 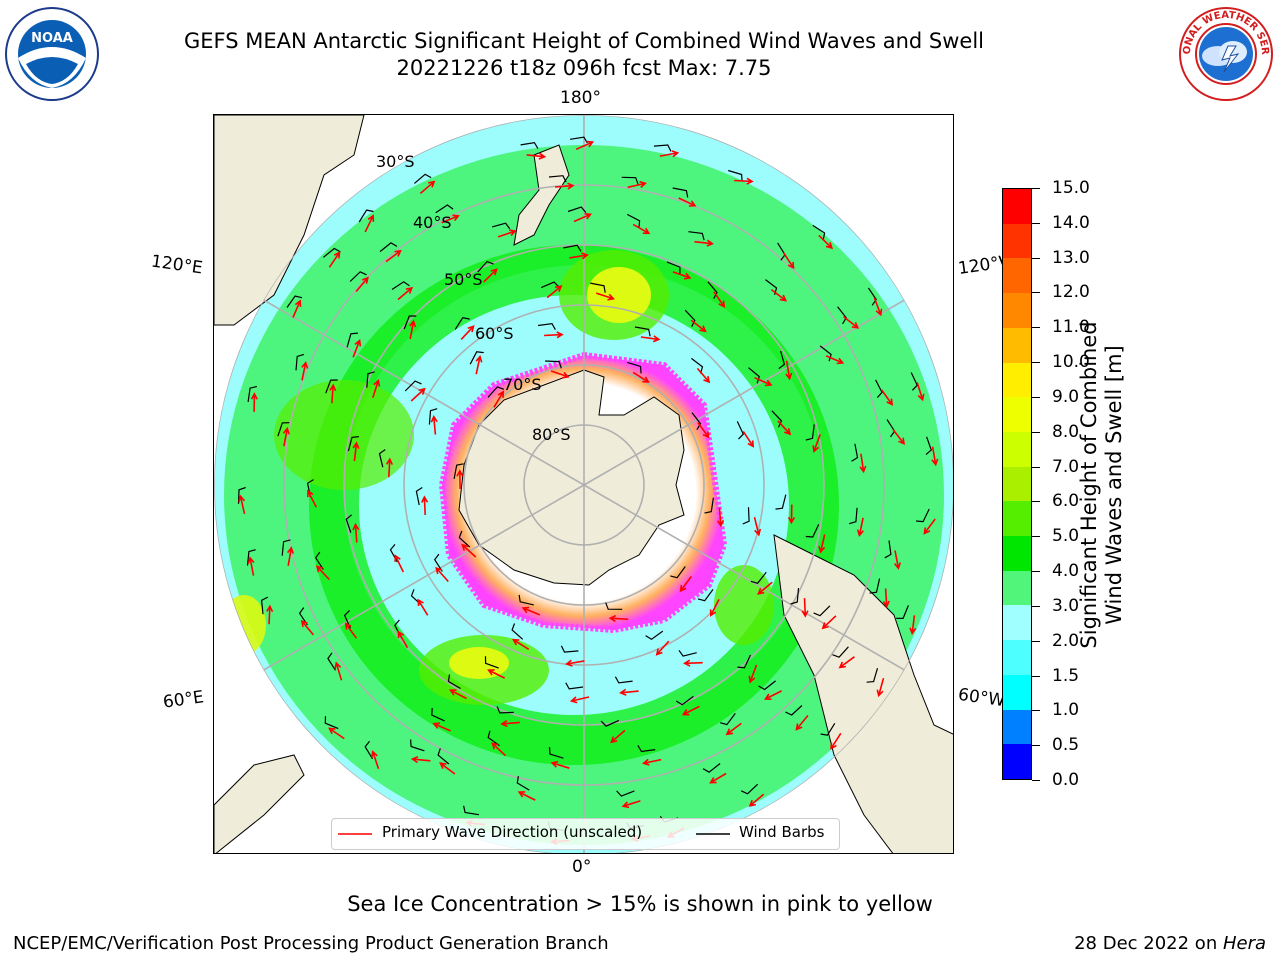 I want to click on lat-label-30s: 30°S, so click(x=395, y=161).